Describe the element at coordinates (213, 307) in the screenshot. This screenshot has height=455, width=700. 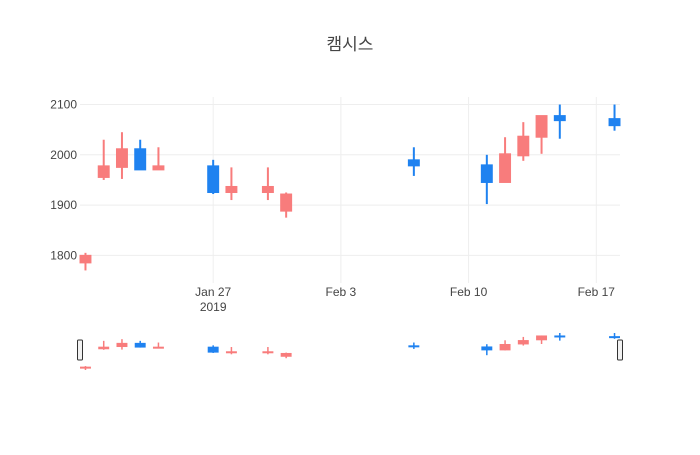
I see `x-tick-year-label: 2019` at that location.